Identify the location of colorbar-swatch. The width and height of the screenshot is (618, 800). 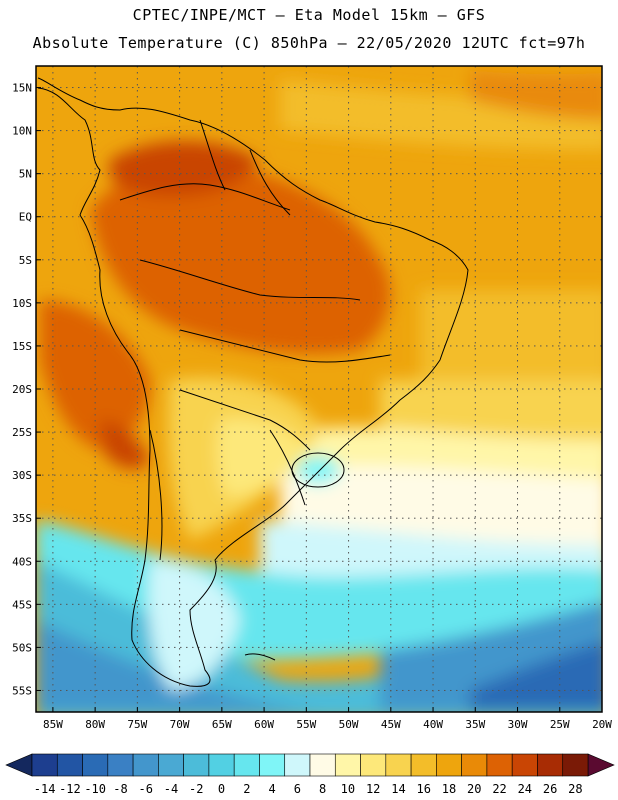
(171, 765).